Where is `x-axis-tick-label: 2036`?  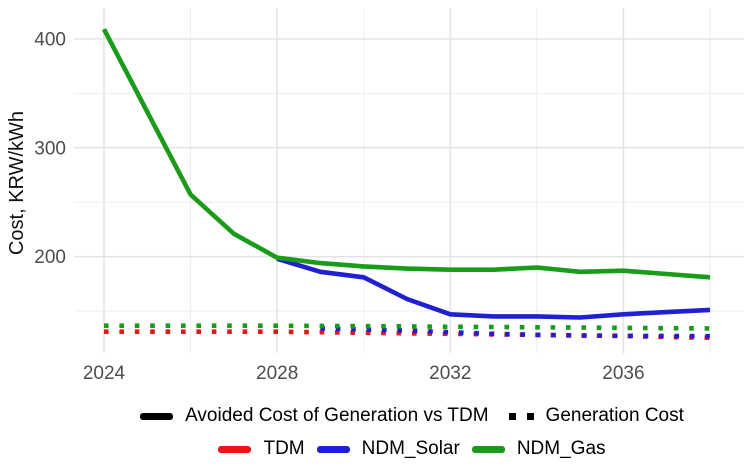 x-axis-tick-label: 2036 is located at coordinates (623, 373).